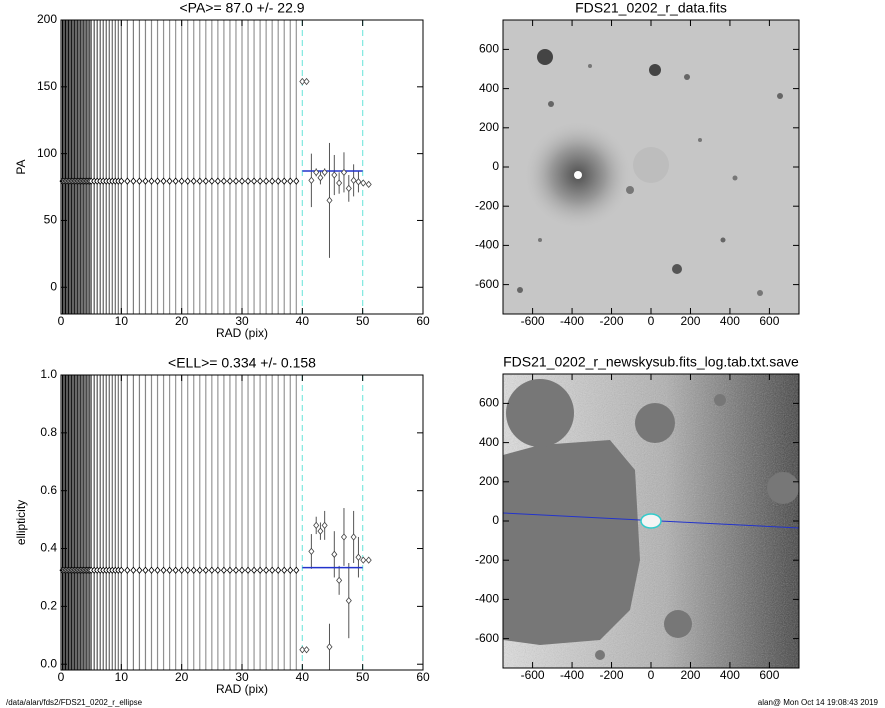  What do you see at coordinates (730, 675) in the screenshot?
I see `x-tick-label: 400` at bounding box center [730, 675].